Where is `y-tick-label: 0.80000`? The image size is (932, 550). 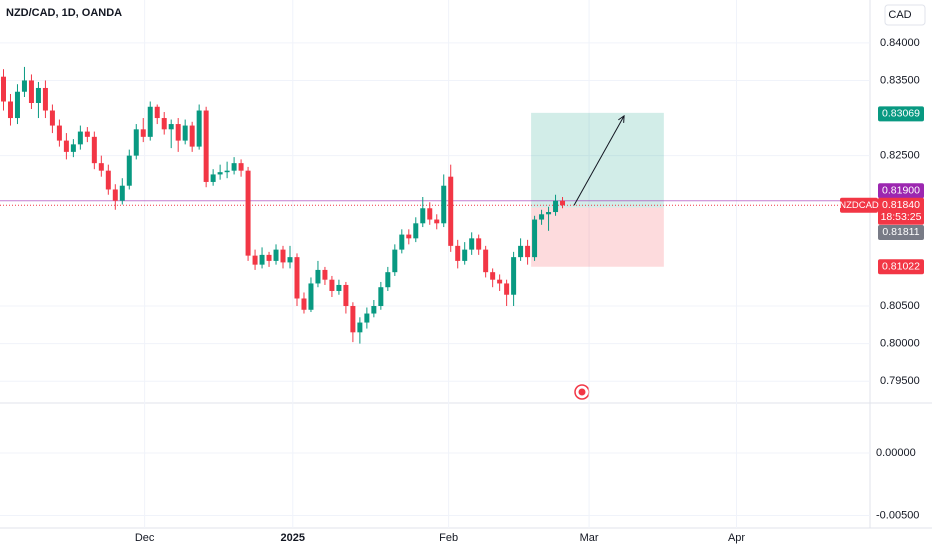 y-tick-label: 0.80000 is located at coordinates (900, 344).